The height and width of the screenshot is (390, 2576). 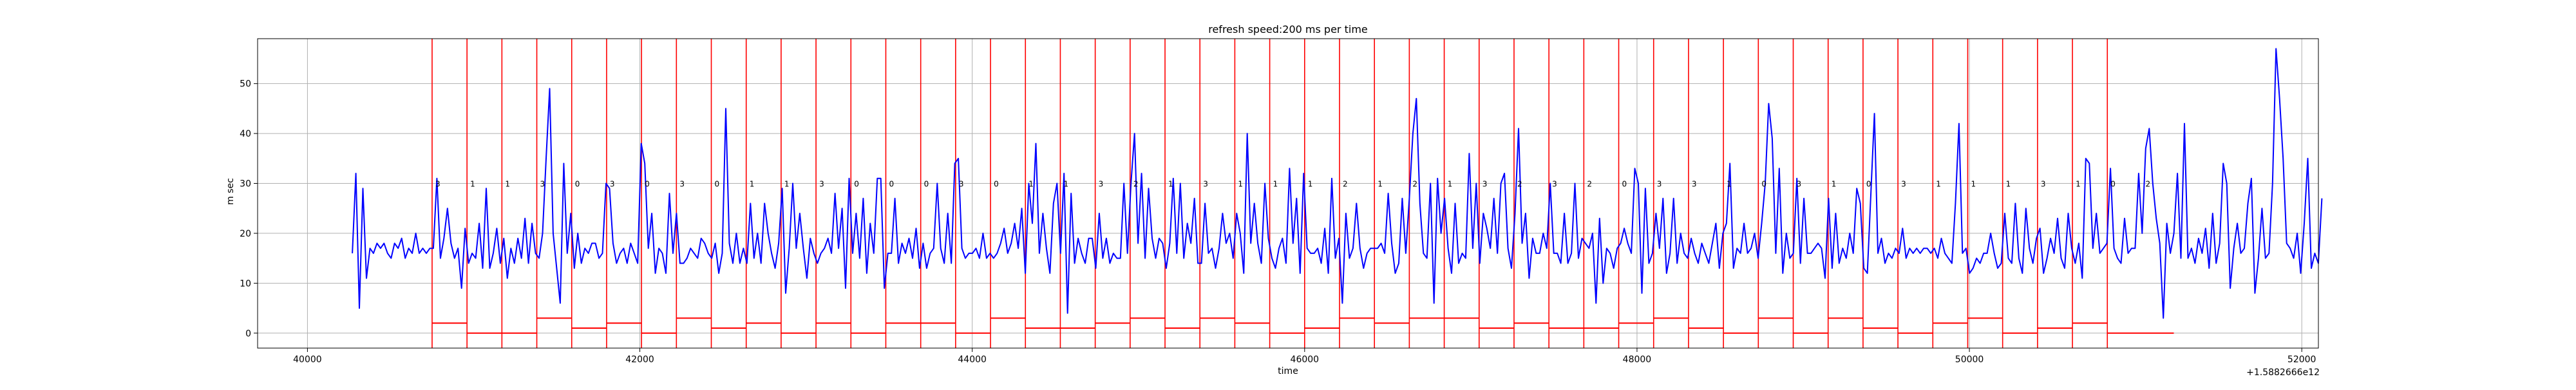 What do you see at coordinates (307, 360) in the screenshot?
I see `x-tick-label: 40000` at bounding box center [307, 360].